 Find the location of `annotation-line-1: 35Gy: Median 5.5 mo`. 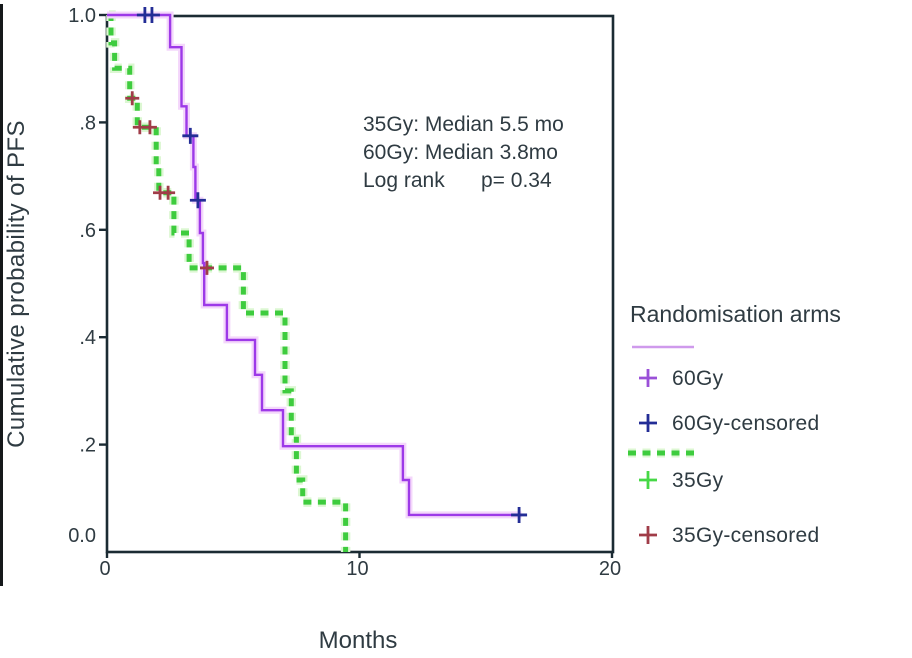

annotation-line-1: 35Gy: Median 5.5 mo is located at coordinates (463, 124).